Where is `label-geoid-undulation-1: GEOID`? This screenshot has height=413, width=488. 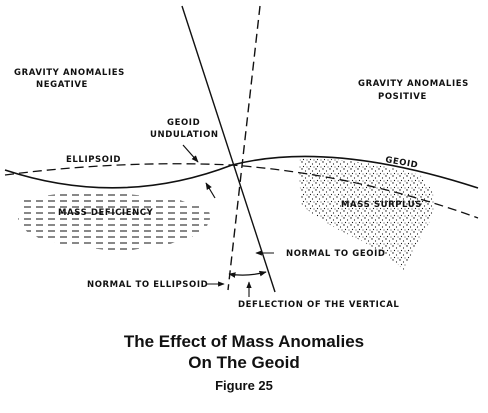 label-geoid-undulation-1: GEOID is located at coordinates (183, 123).